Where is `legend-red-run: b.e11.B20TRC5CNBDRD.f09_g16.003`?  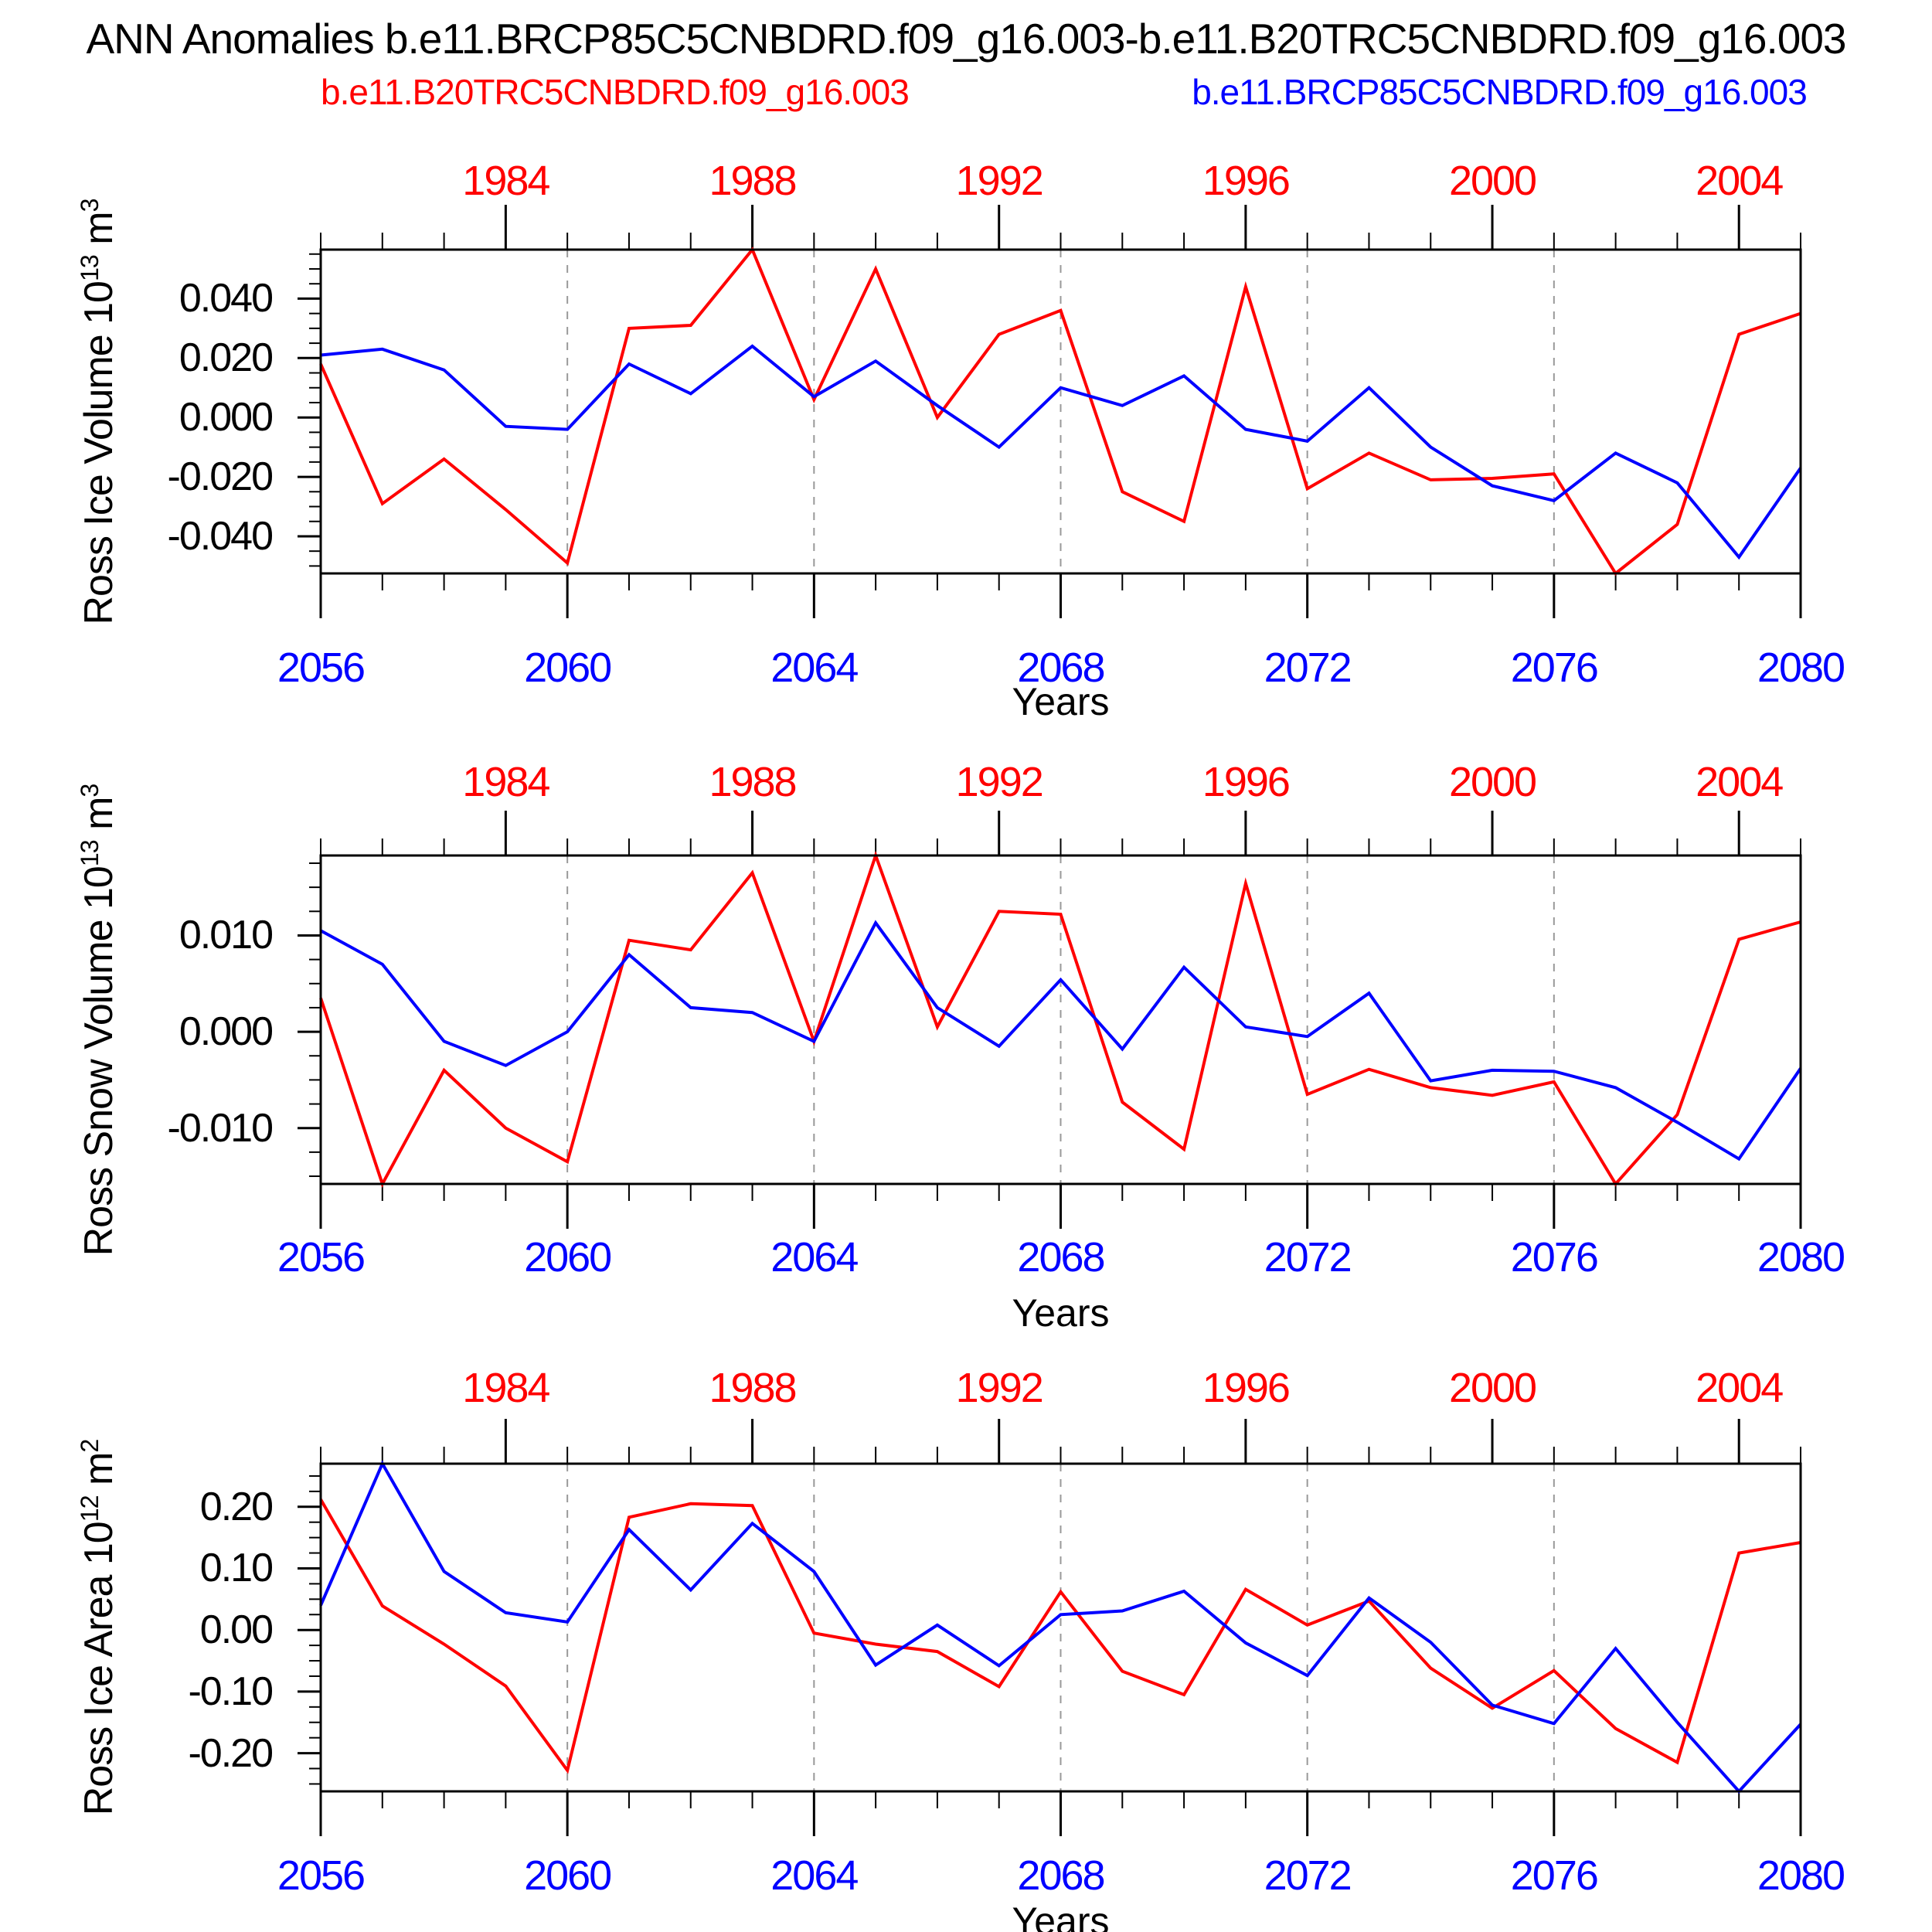
legend-red-run: b.e11.B20TRC5CNBDRD.f09_g16.003 is located at coordinates (616, 92).